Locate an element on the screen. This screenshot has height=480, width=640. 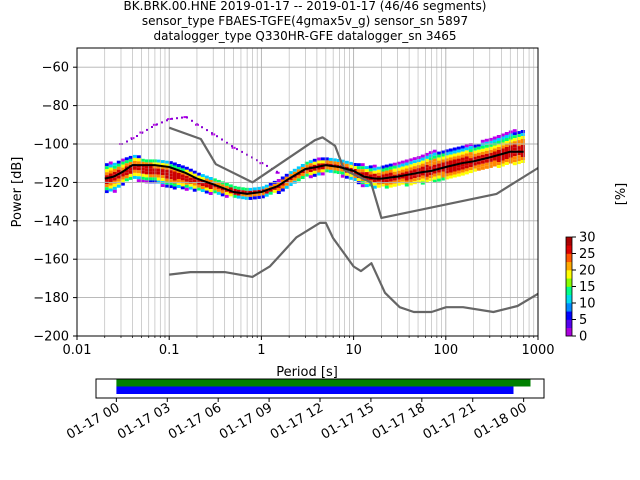
x-tick-label: 100 is located at coordinates (445, 350).